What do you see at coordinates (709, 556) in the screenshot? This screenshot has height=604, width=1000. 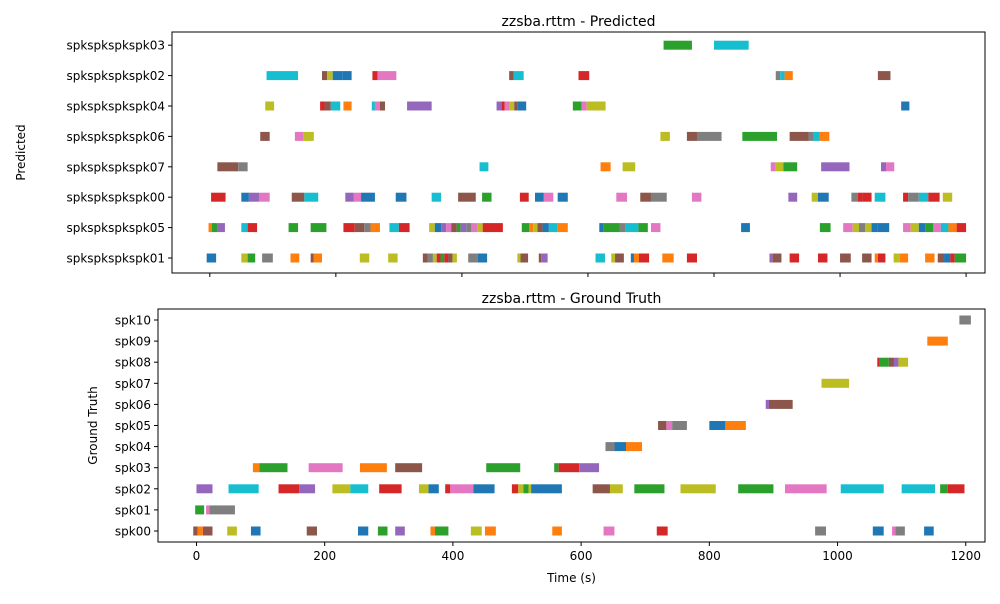 I see `x-tick-label: 800` at bounding box center [709, 556].